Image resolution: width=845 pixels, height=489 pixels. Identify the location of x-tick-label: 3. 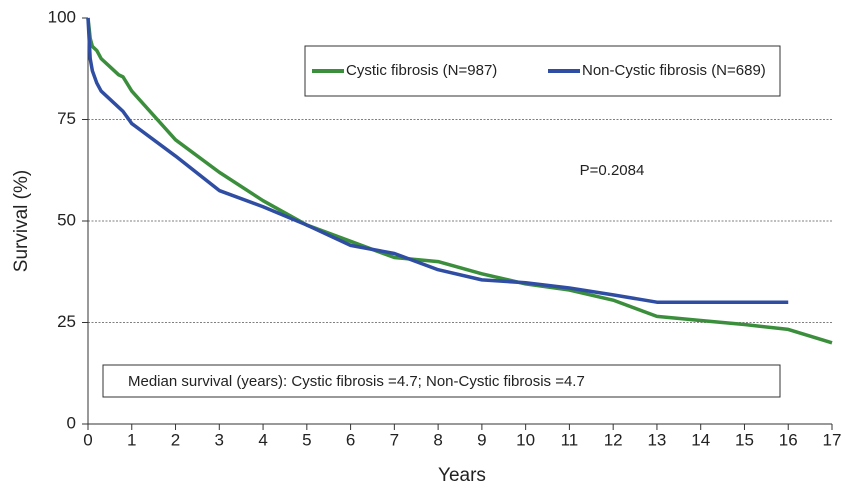
(219, 439).